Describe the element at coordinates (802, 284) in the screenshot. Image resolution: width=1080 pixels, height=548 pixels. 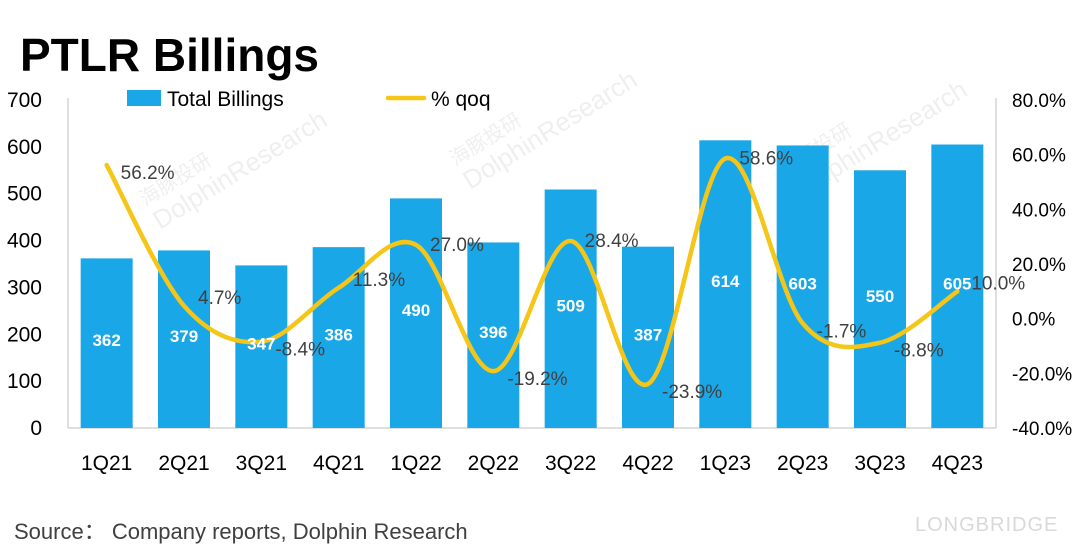
I see `bar-value-label: 603` at that location.